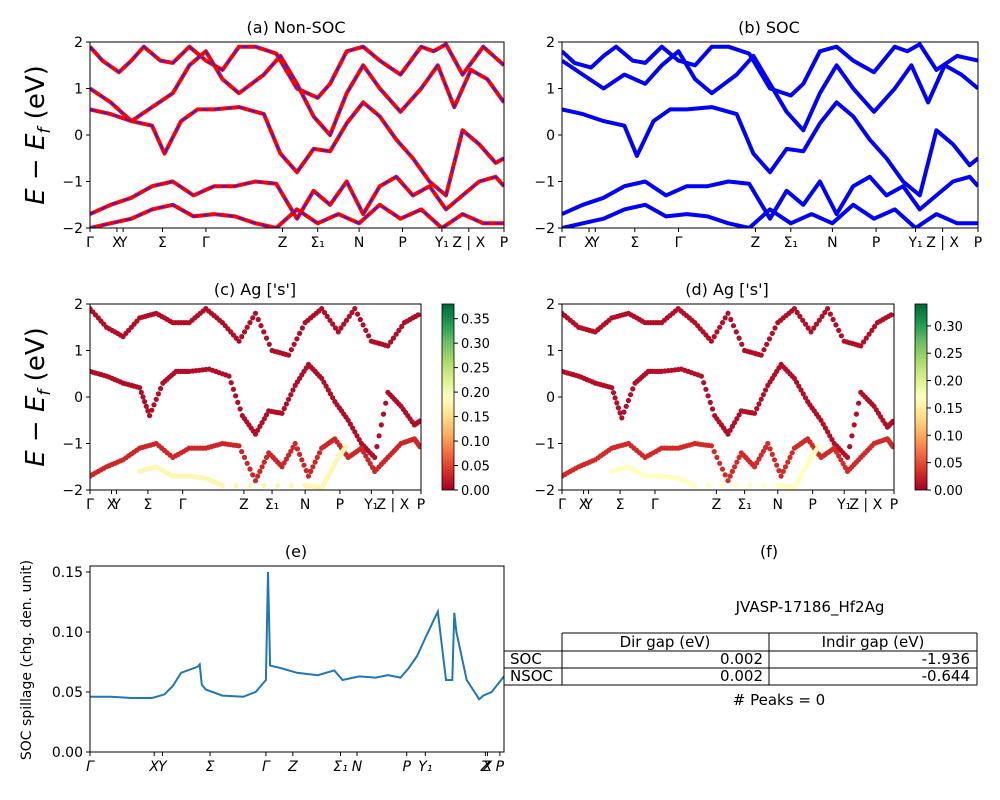 The width and height of the screenshot is (1000, 800). I want to click on panel-b-title: (b) SOC, so click(769, 27).